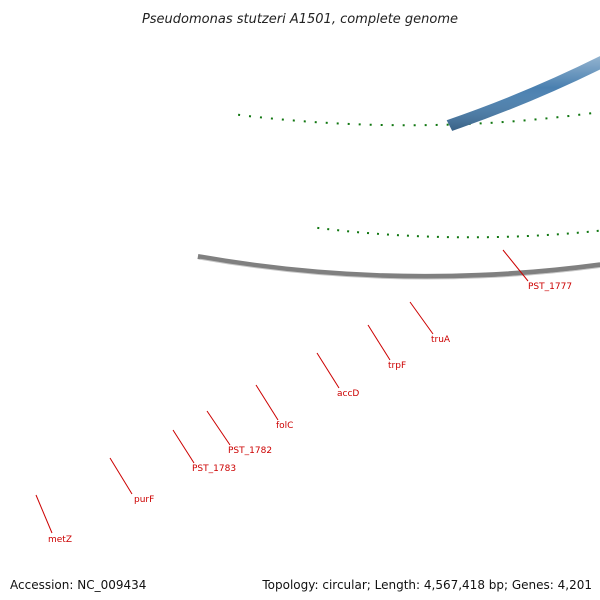  What do you see at coordinates (250, 451) in the screenshot?
I see `gene-label: PST_1782` at bounding box center [250, 451].